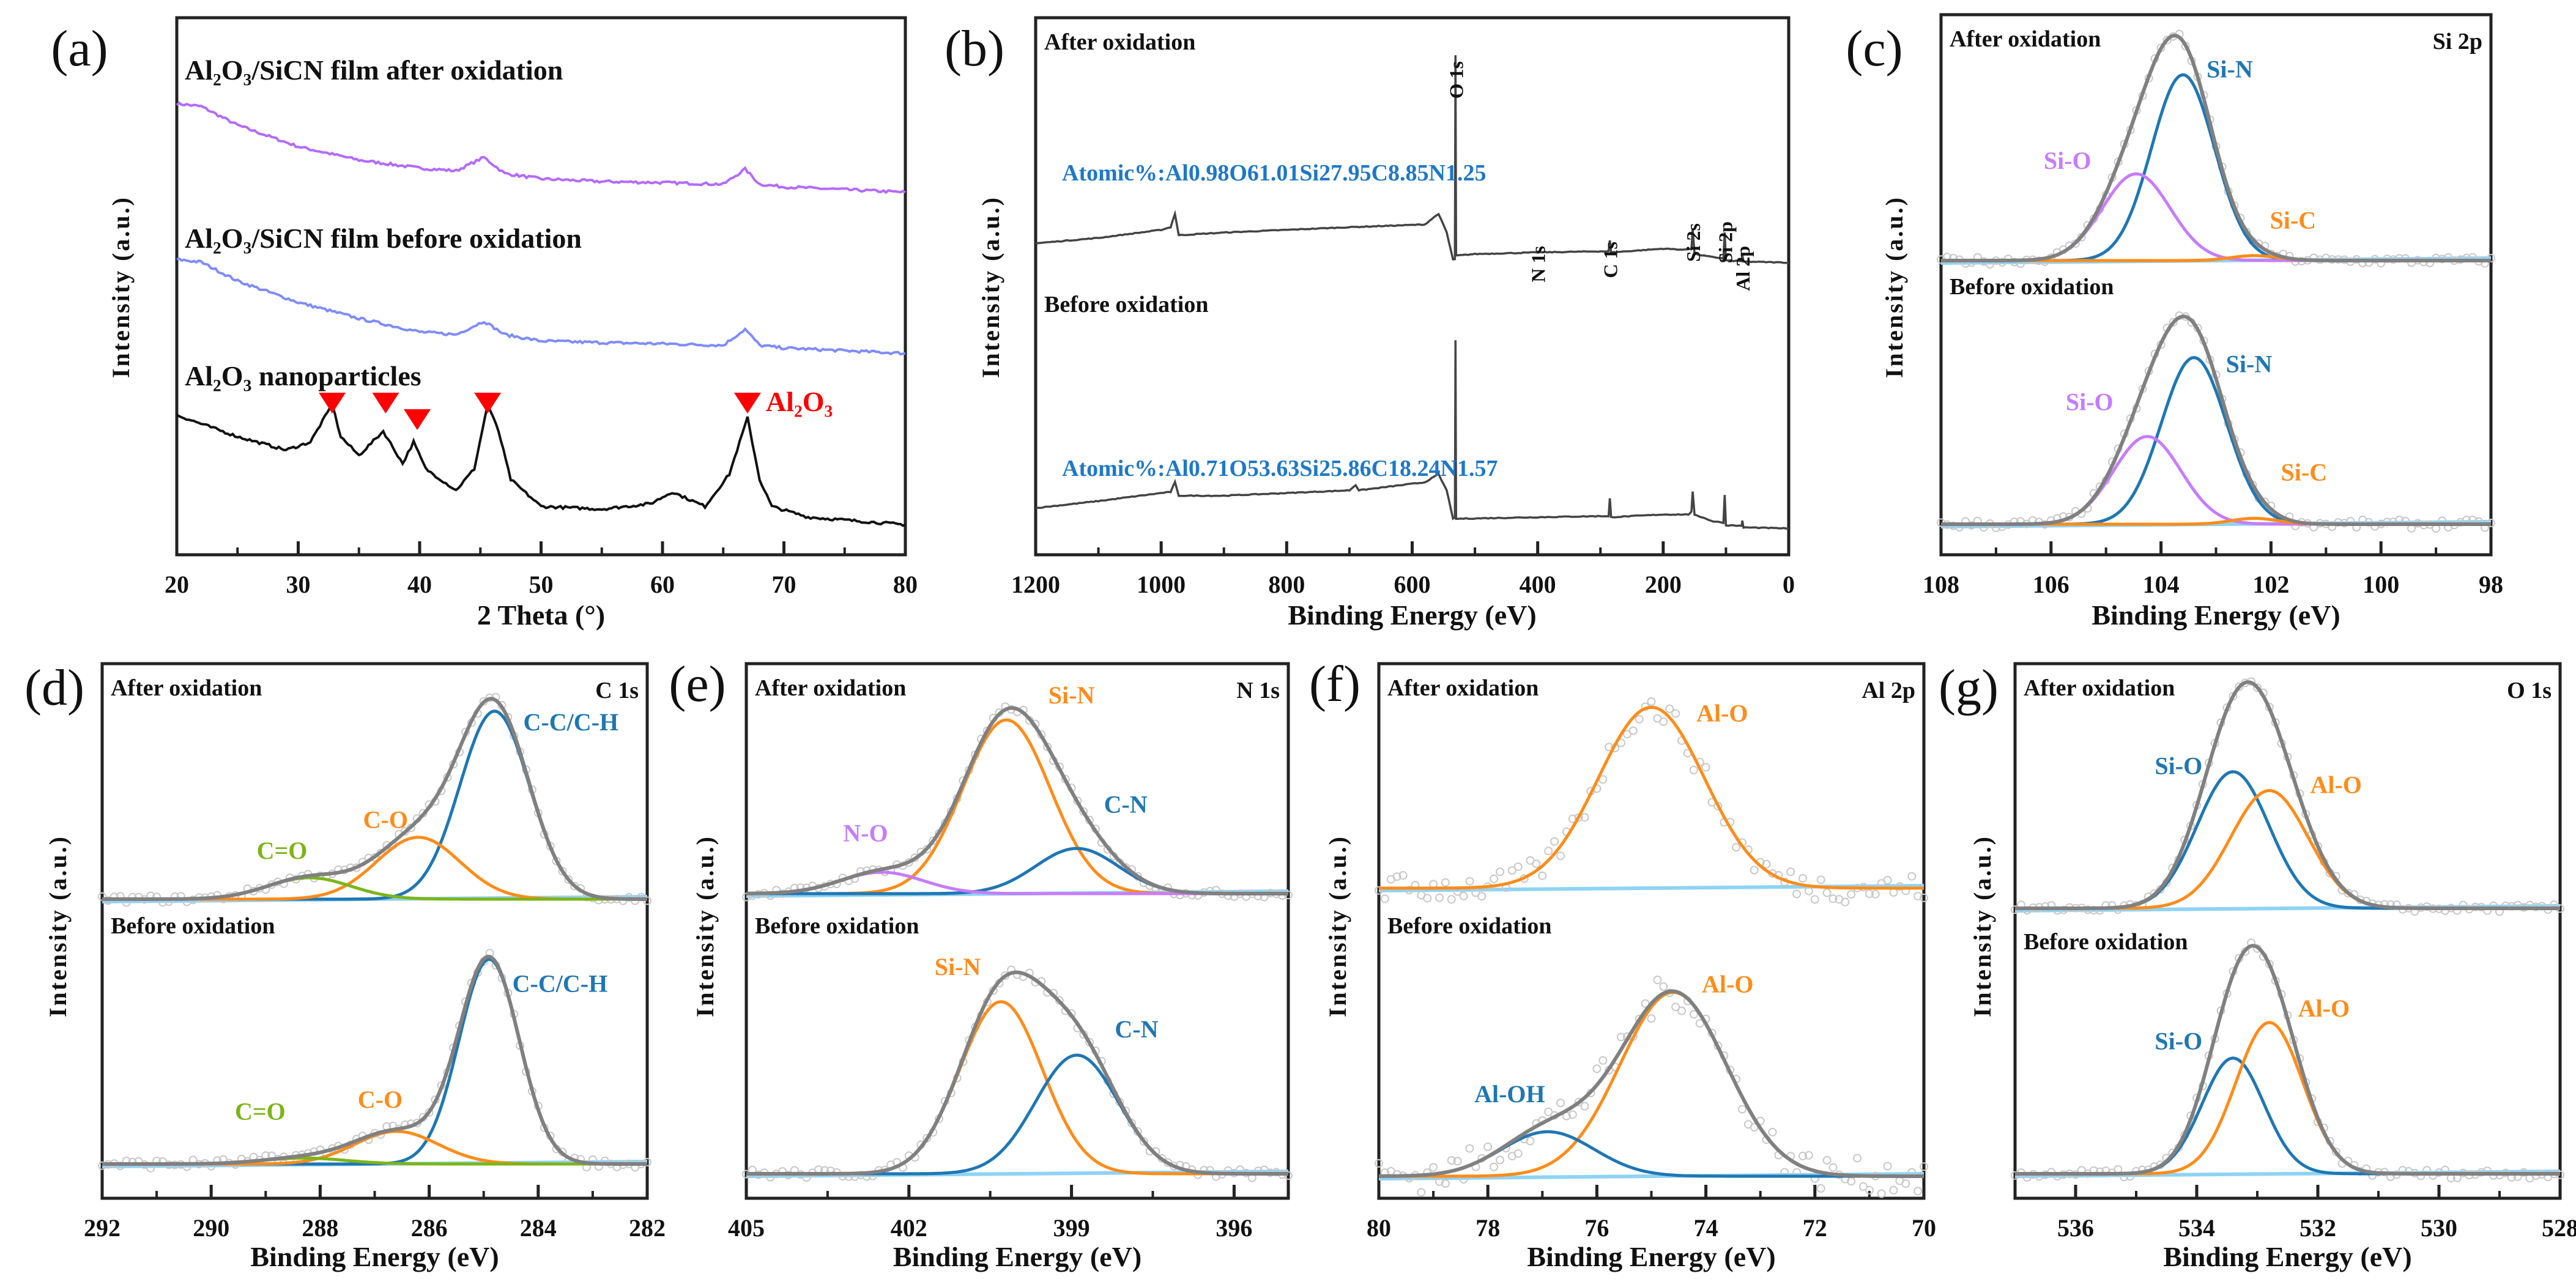 This screenshot has height=1279, width=2576. Describe the element at coordinates (1663, 584) in the screenshot. I see `x-tick-label: 200` at that location.